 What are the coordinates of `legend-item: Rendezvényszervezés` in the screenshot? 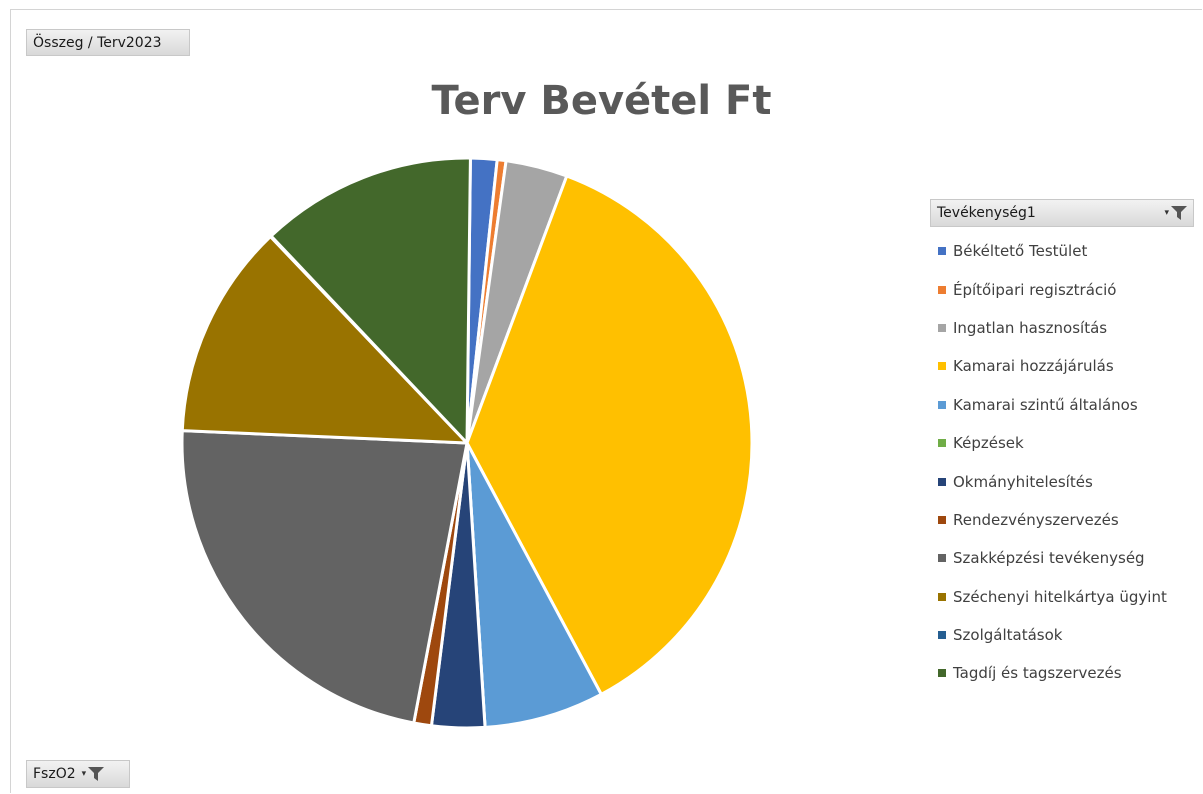 It's located at (1052, 520).